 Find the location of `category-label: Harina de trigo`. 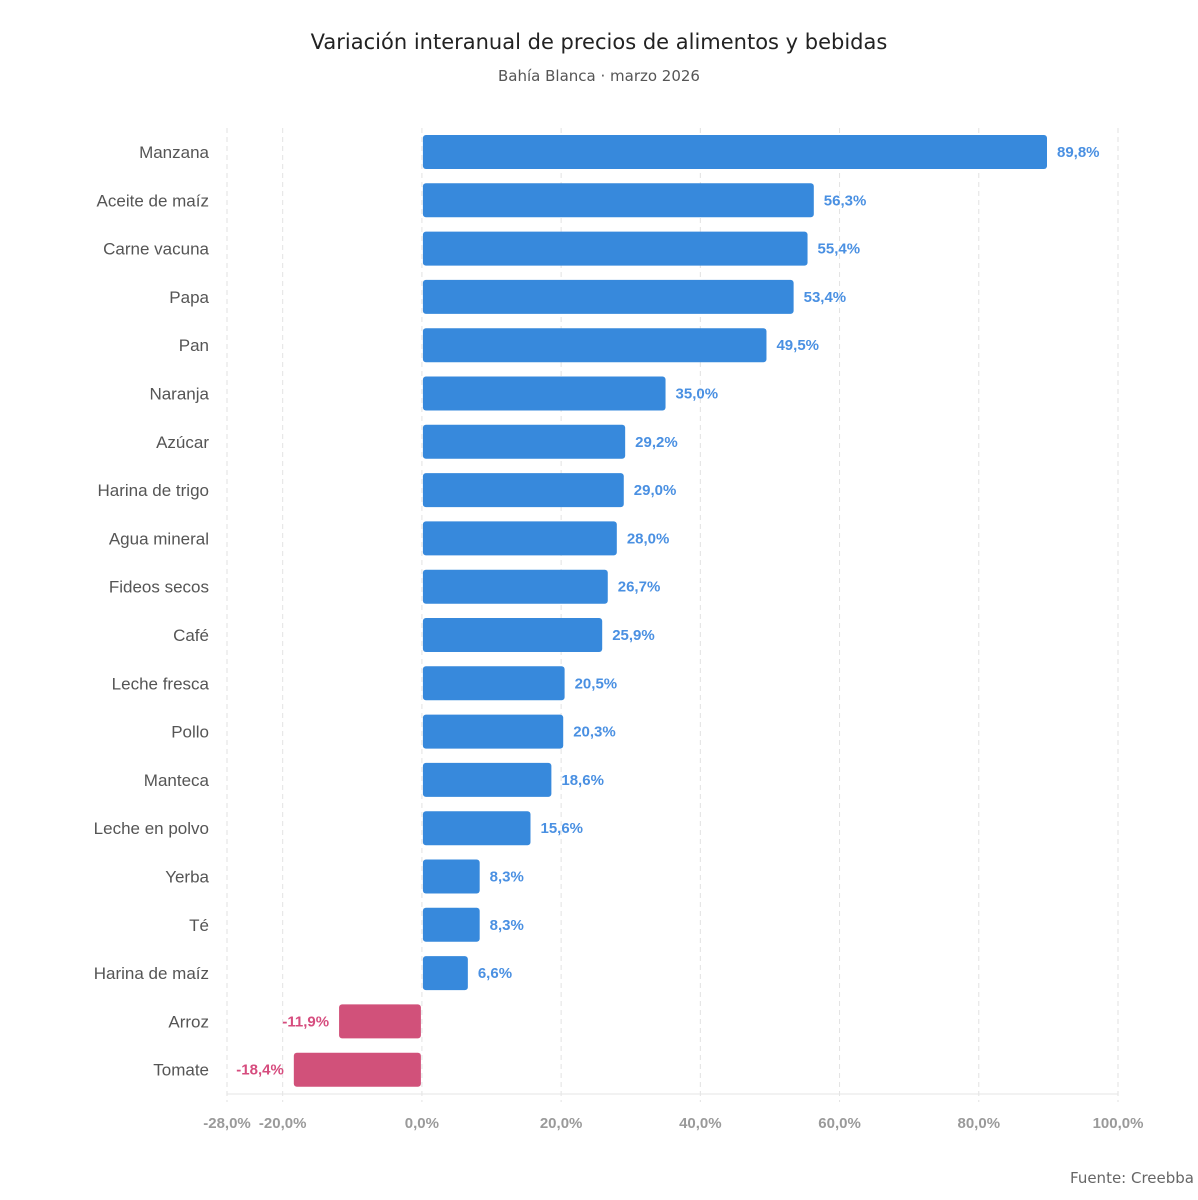

category-label: Harina de trigo is located at coordinates (153, 490).